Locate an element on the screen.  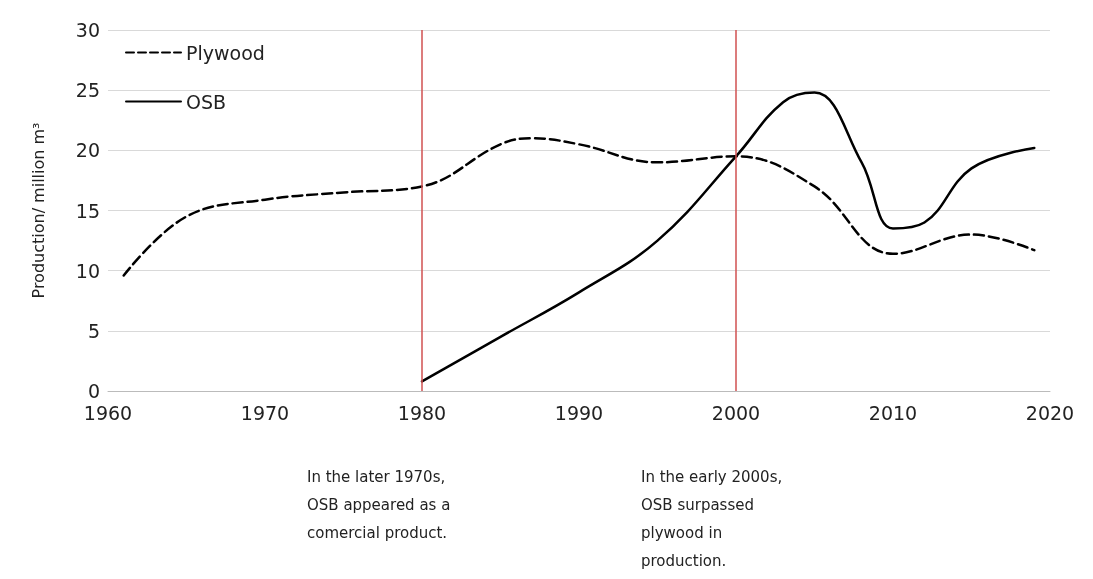
x-tick-label: 2020 is located at coordinates (1050, 412).